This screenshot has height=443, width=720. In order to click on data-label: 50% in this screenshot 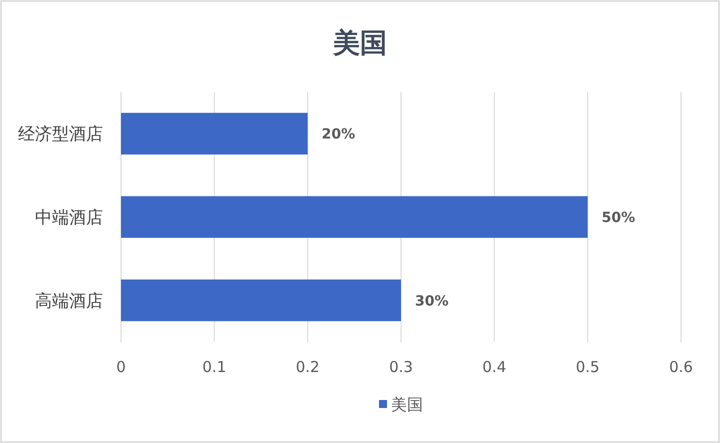, I will do `click(619, 218)`.